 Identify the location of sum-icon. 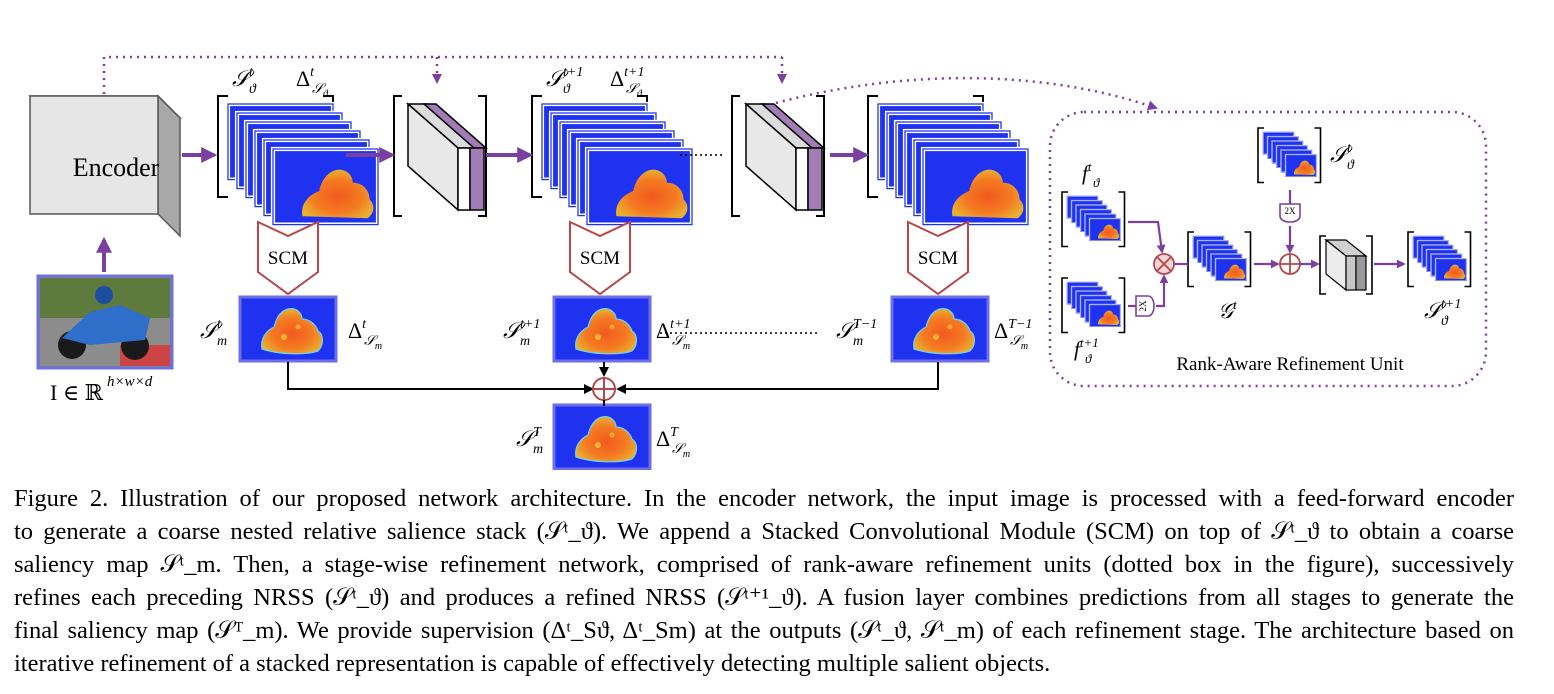
(1290, 264).